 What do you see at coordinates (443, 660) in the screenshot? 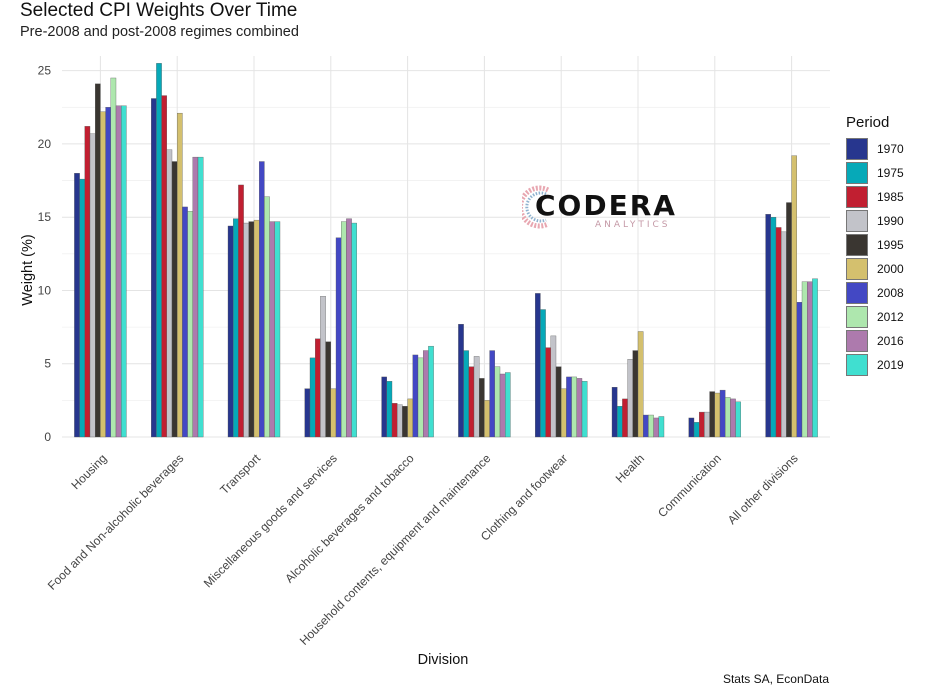
I see `x-axis-label: Division` at bounding box center [443, 660].